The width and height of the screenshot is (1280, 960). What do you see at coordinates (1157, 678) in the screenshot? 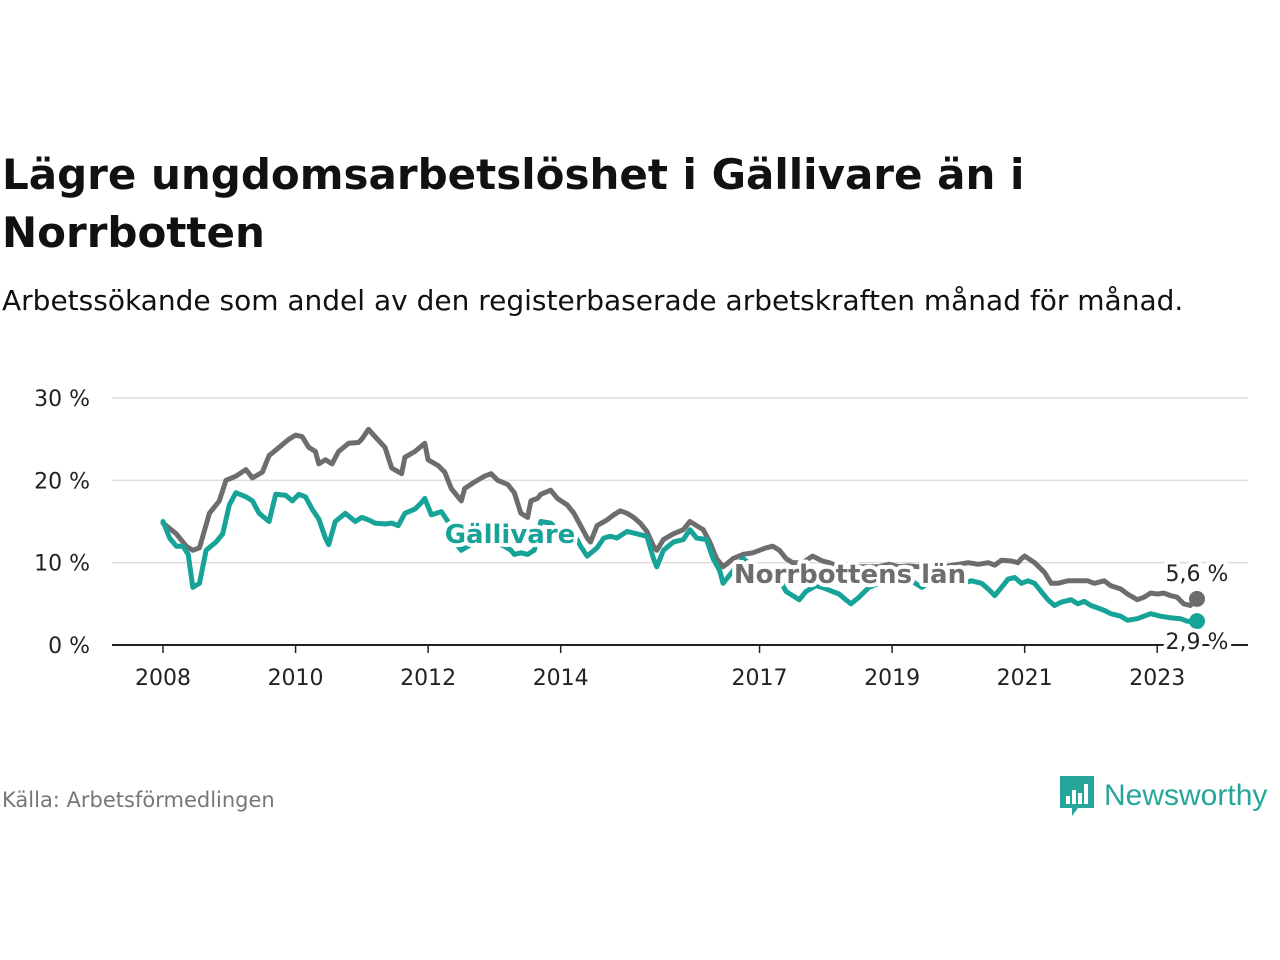
I see `x-tick-label: 2023` at bounding box center [1157, 678].